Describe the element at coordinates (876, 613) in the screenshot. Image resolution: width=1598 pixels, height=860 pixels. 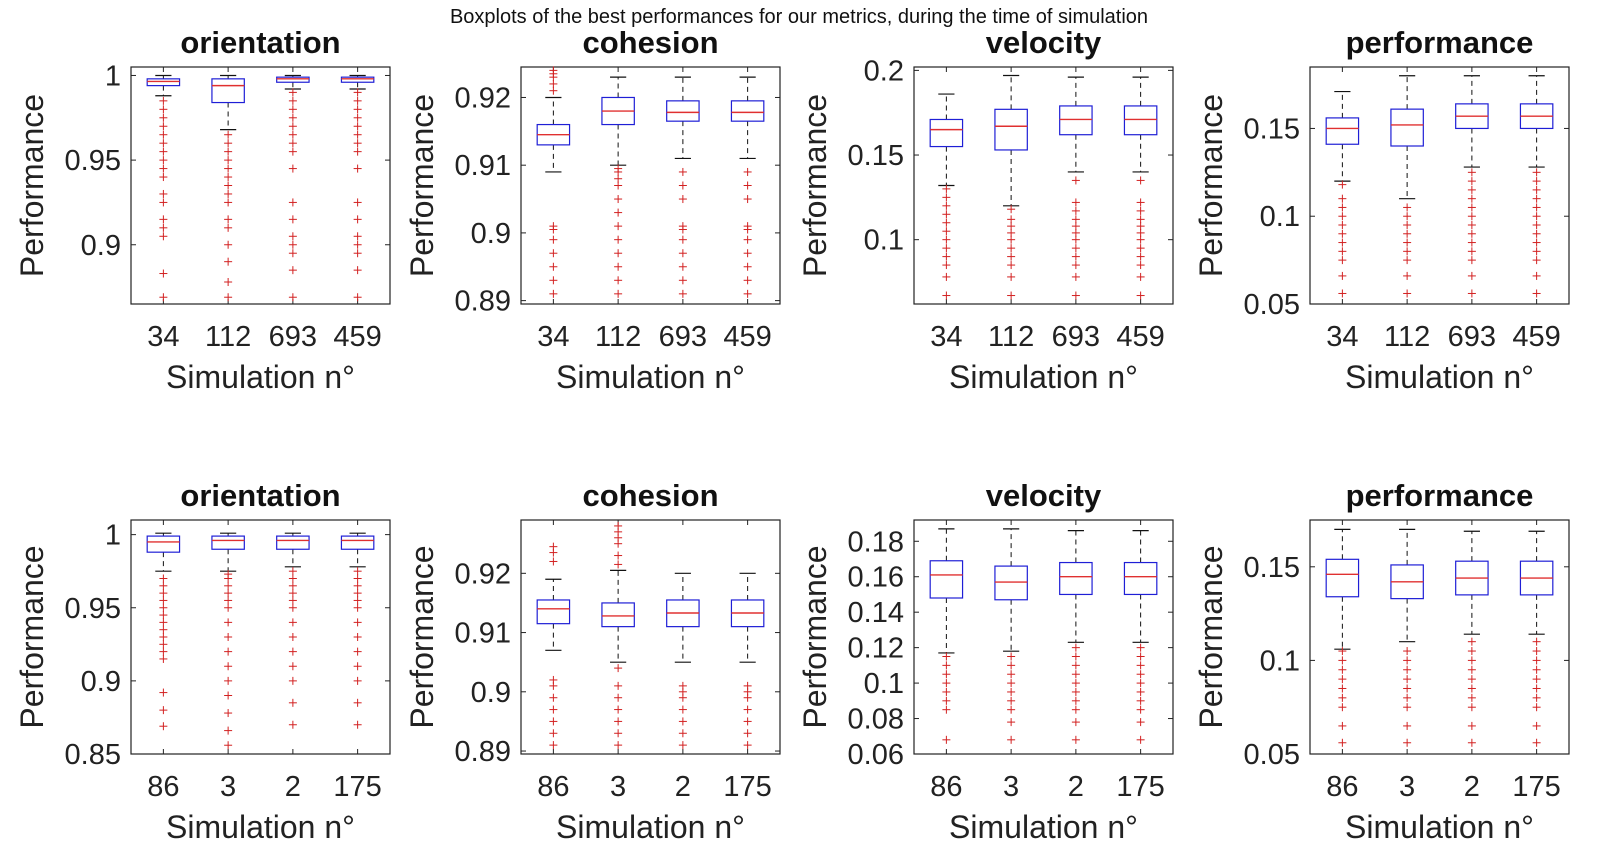
I see `y-tick-label: 0.14` at that location.